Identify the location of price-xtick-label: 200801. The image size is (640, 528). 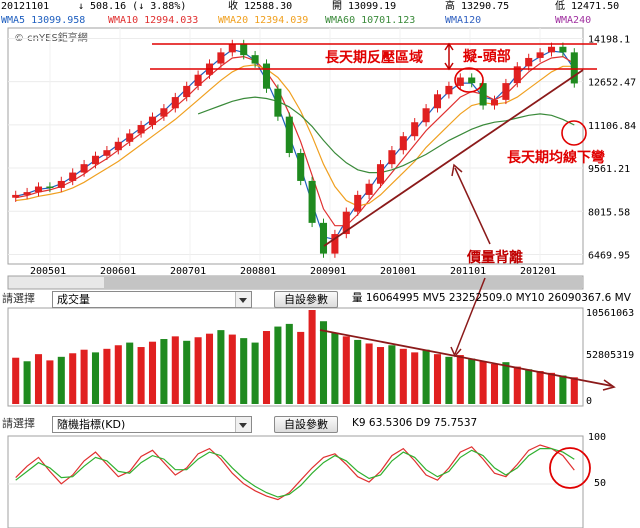
(258, 271).